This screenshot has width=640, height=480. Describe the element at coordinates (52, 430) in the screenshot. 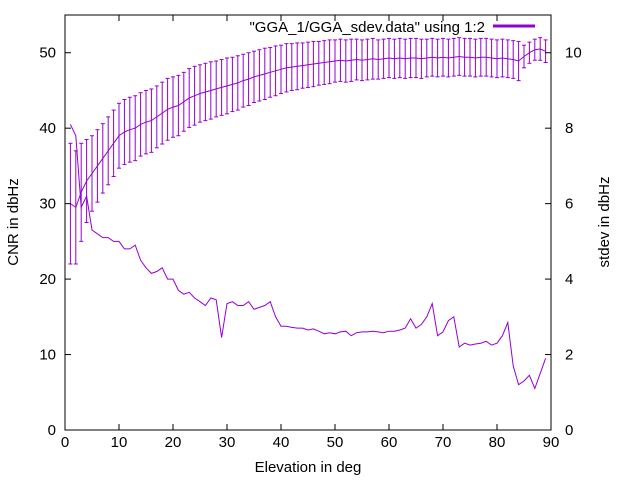

I see `y-tick-label: 0` at that location.